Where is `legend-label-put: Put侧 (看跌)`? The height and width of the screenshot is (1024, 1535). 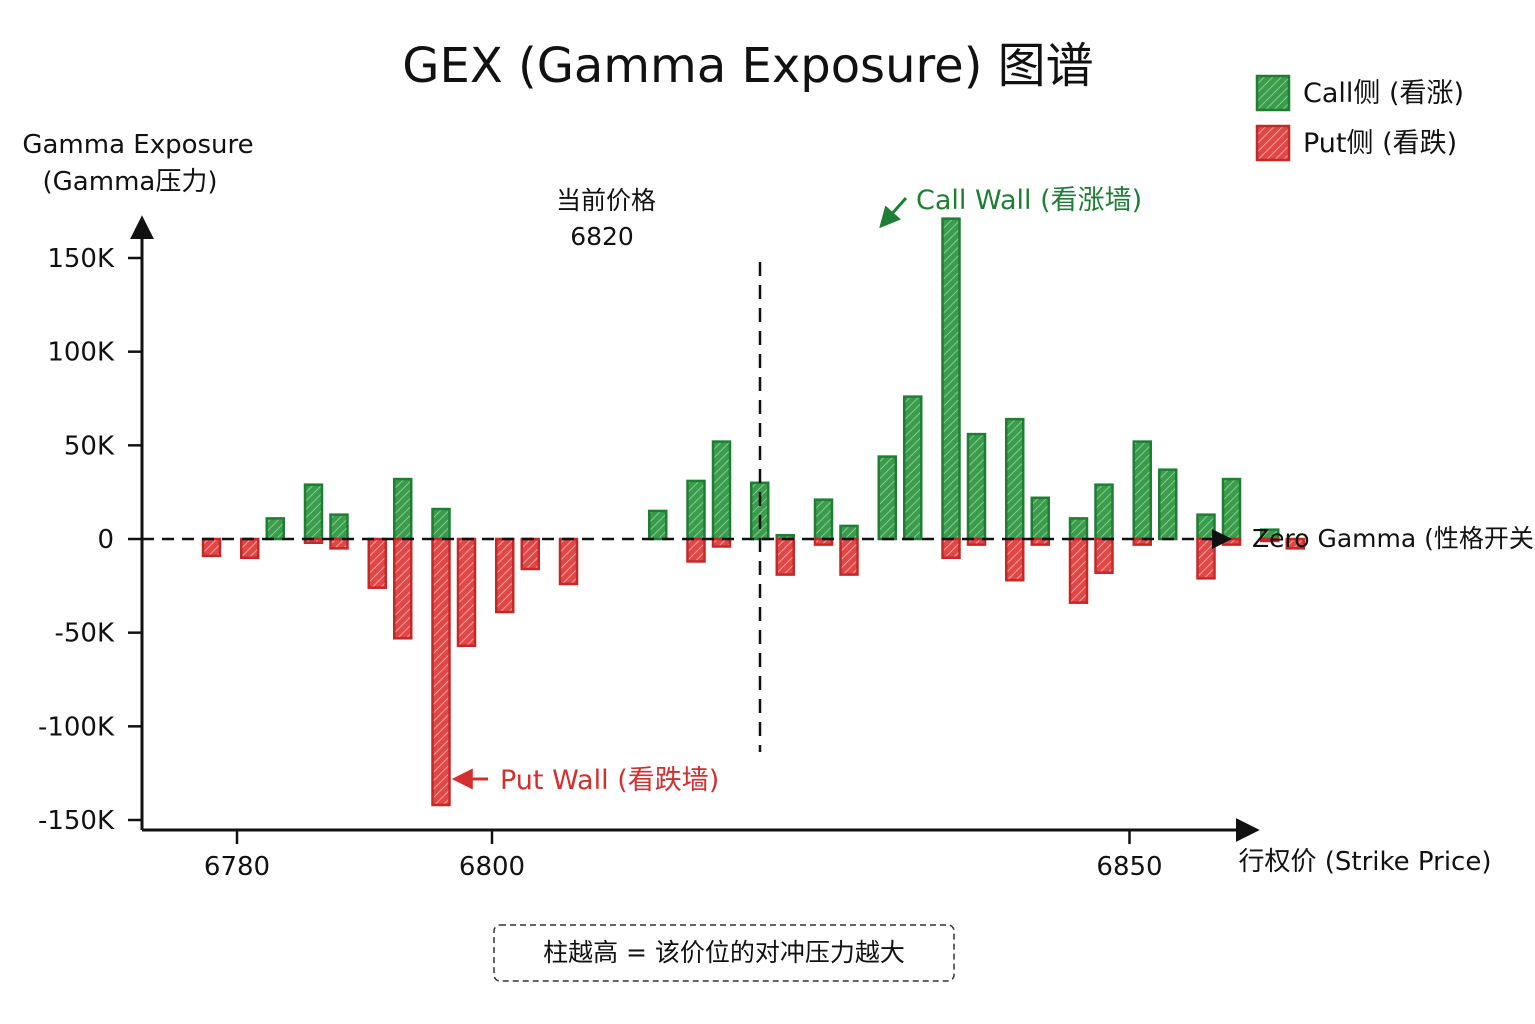
legend-label-put: Put侧 (看跌) is located at coordinates (1380, 143).